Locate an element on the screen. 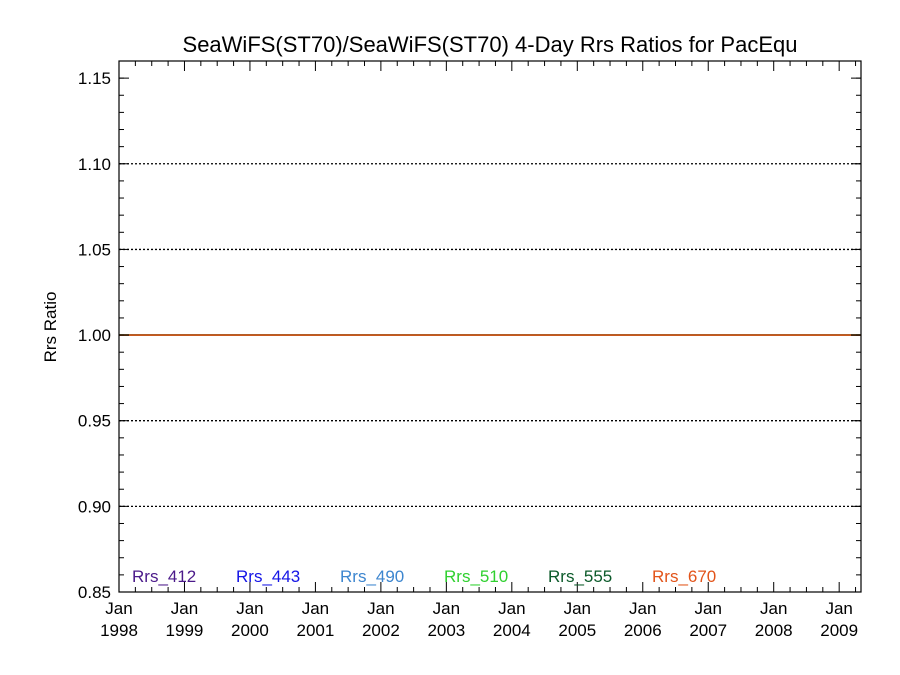  legend-item-Rrs_510: Rrs_510 is located at coordinates (476, 576).